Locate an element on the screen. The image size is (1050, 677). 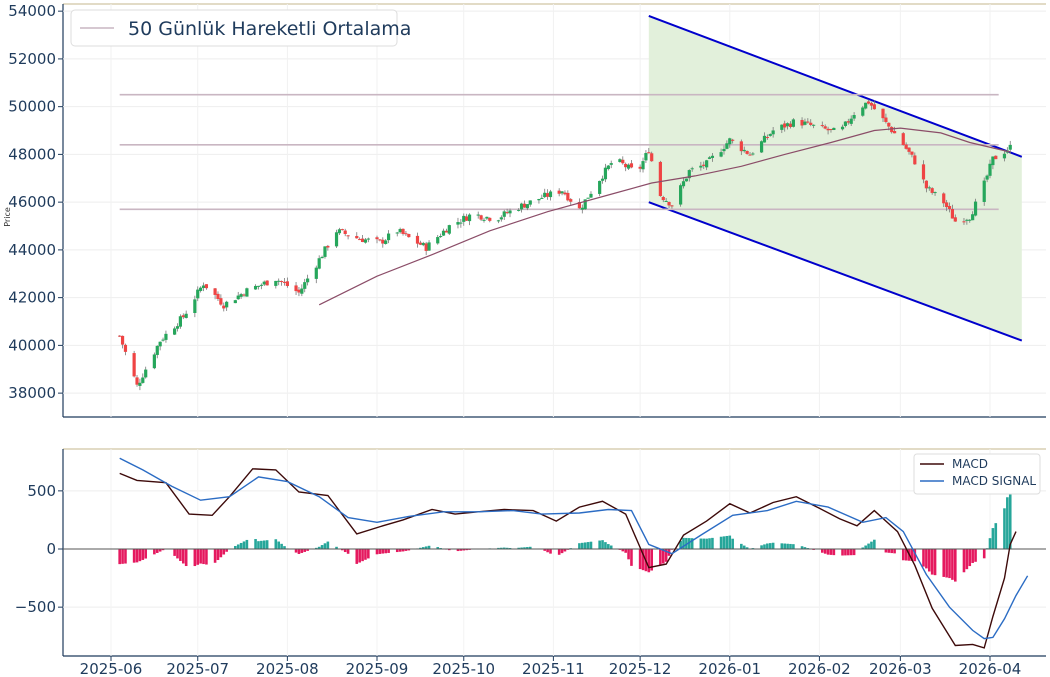
macd-y-tick-label: 0 is located at coordinates (51, 549).